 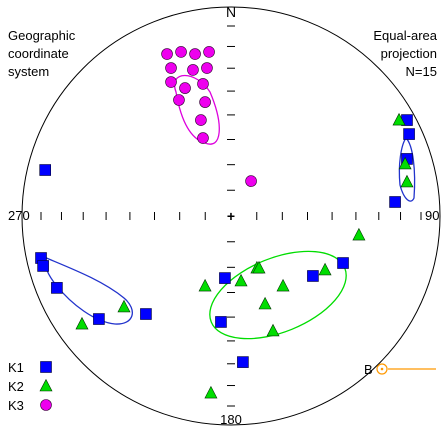 What do you see at coordinates (400, 369) in the screenshot?
I see `bedding-marker: B` at bounding box center [400, 369].